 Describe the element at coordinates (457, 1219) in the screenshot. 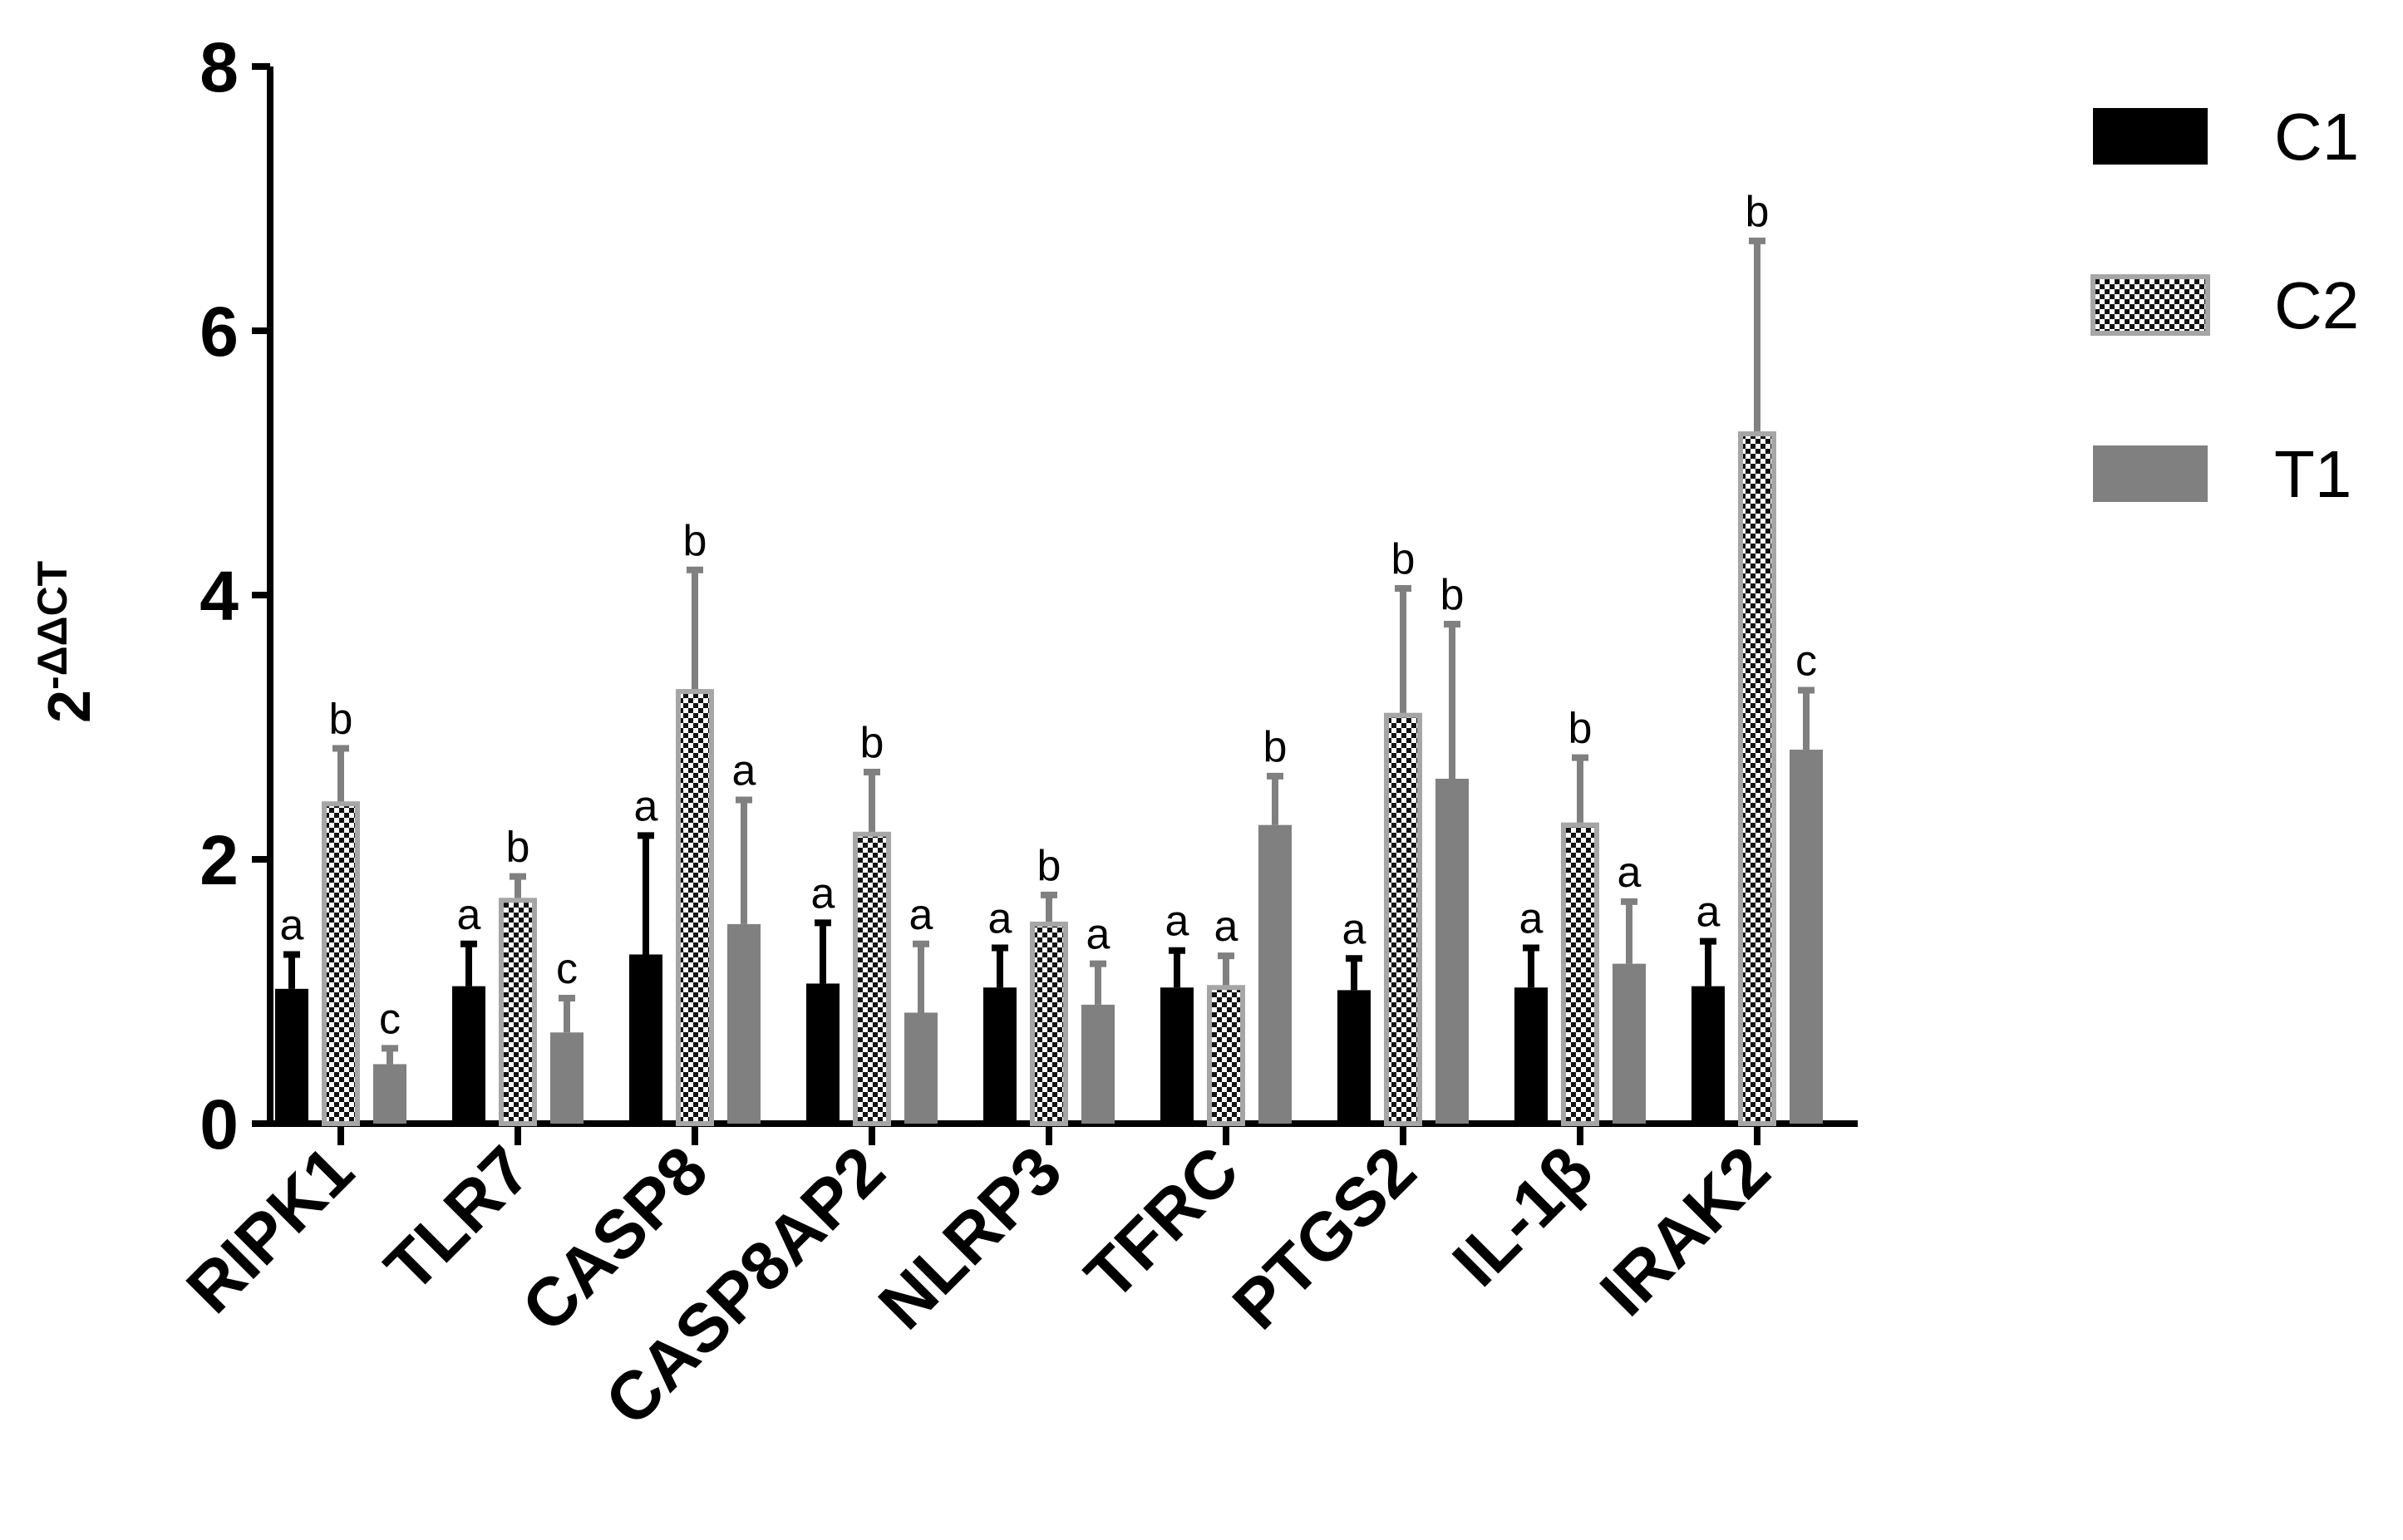

I see `x-tick-label: TLR7` at that location.